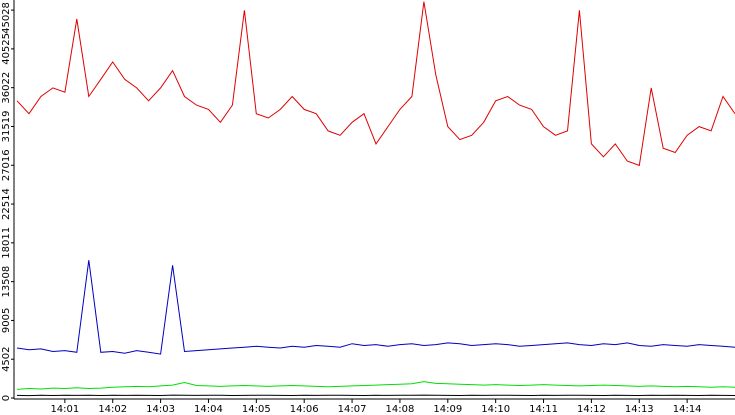  Describe the element at coordinates (6, 358) in the screenshot. I see `y-tick-label: 4502` at that location.